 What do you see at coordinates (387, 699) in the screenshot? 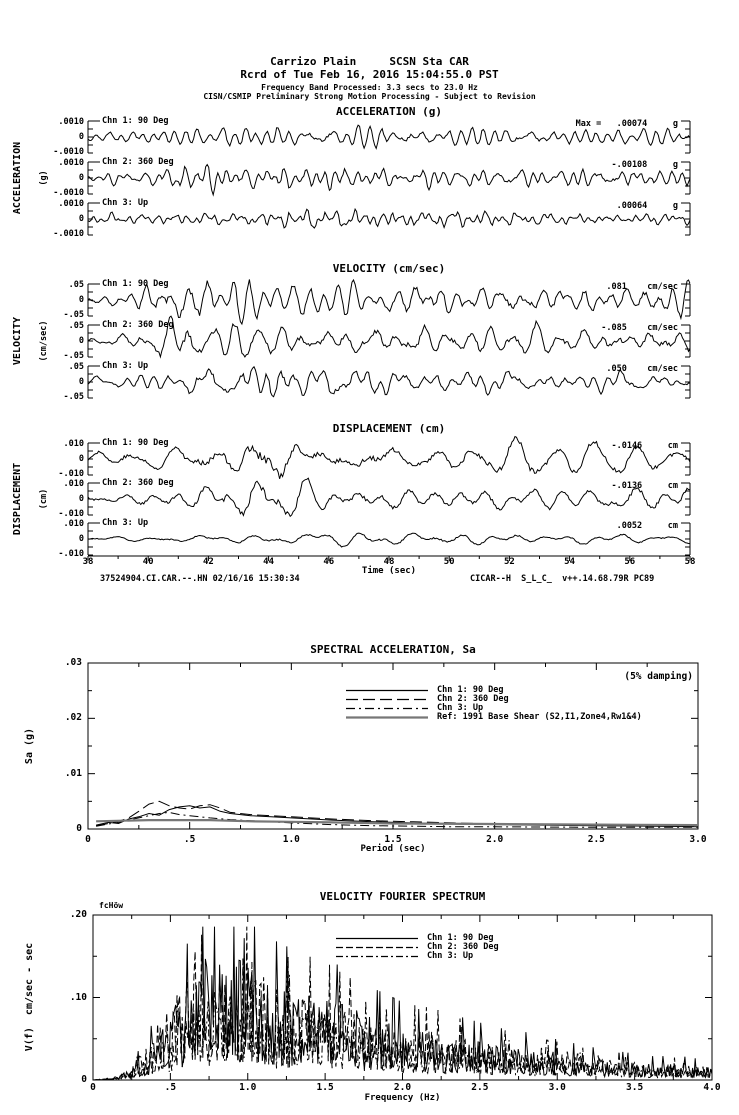
I see `legend-line-sample-dash` at bounding box center [387, 699].